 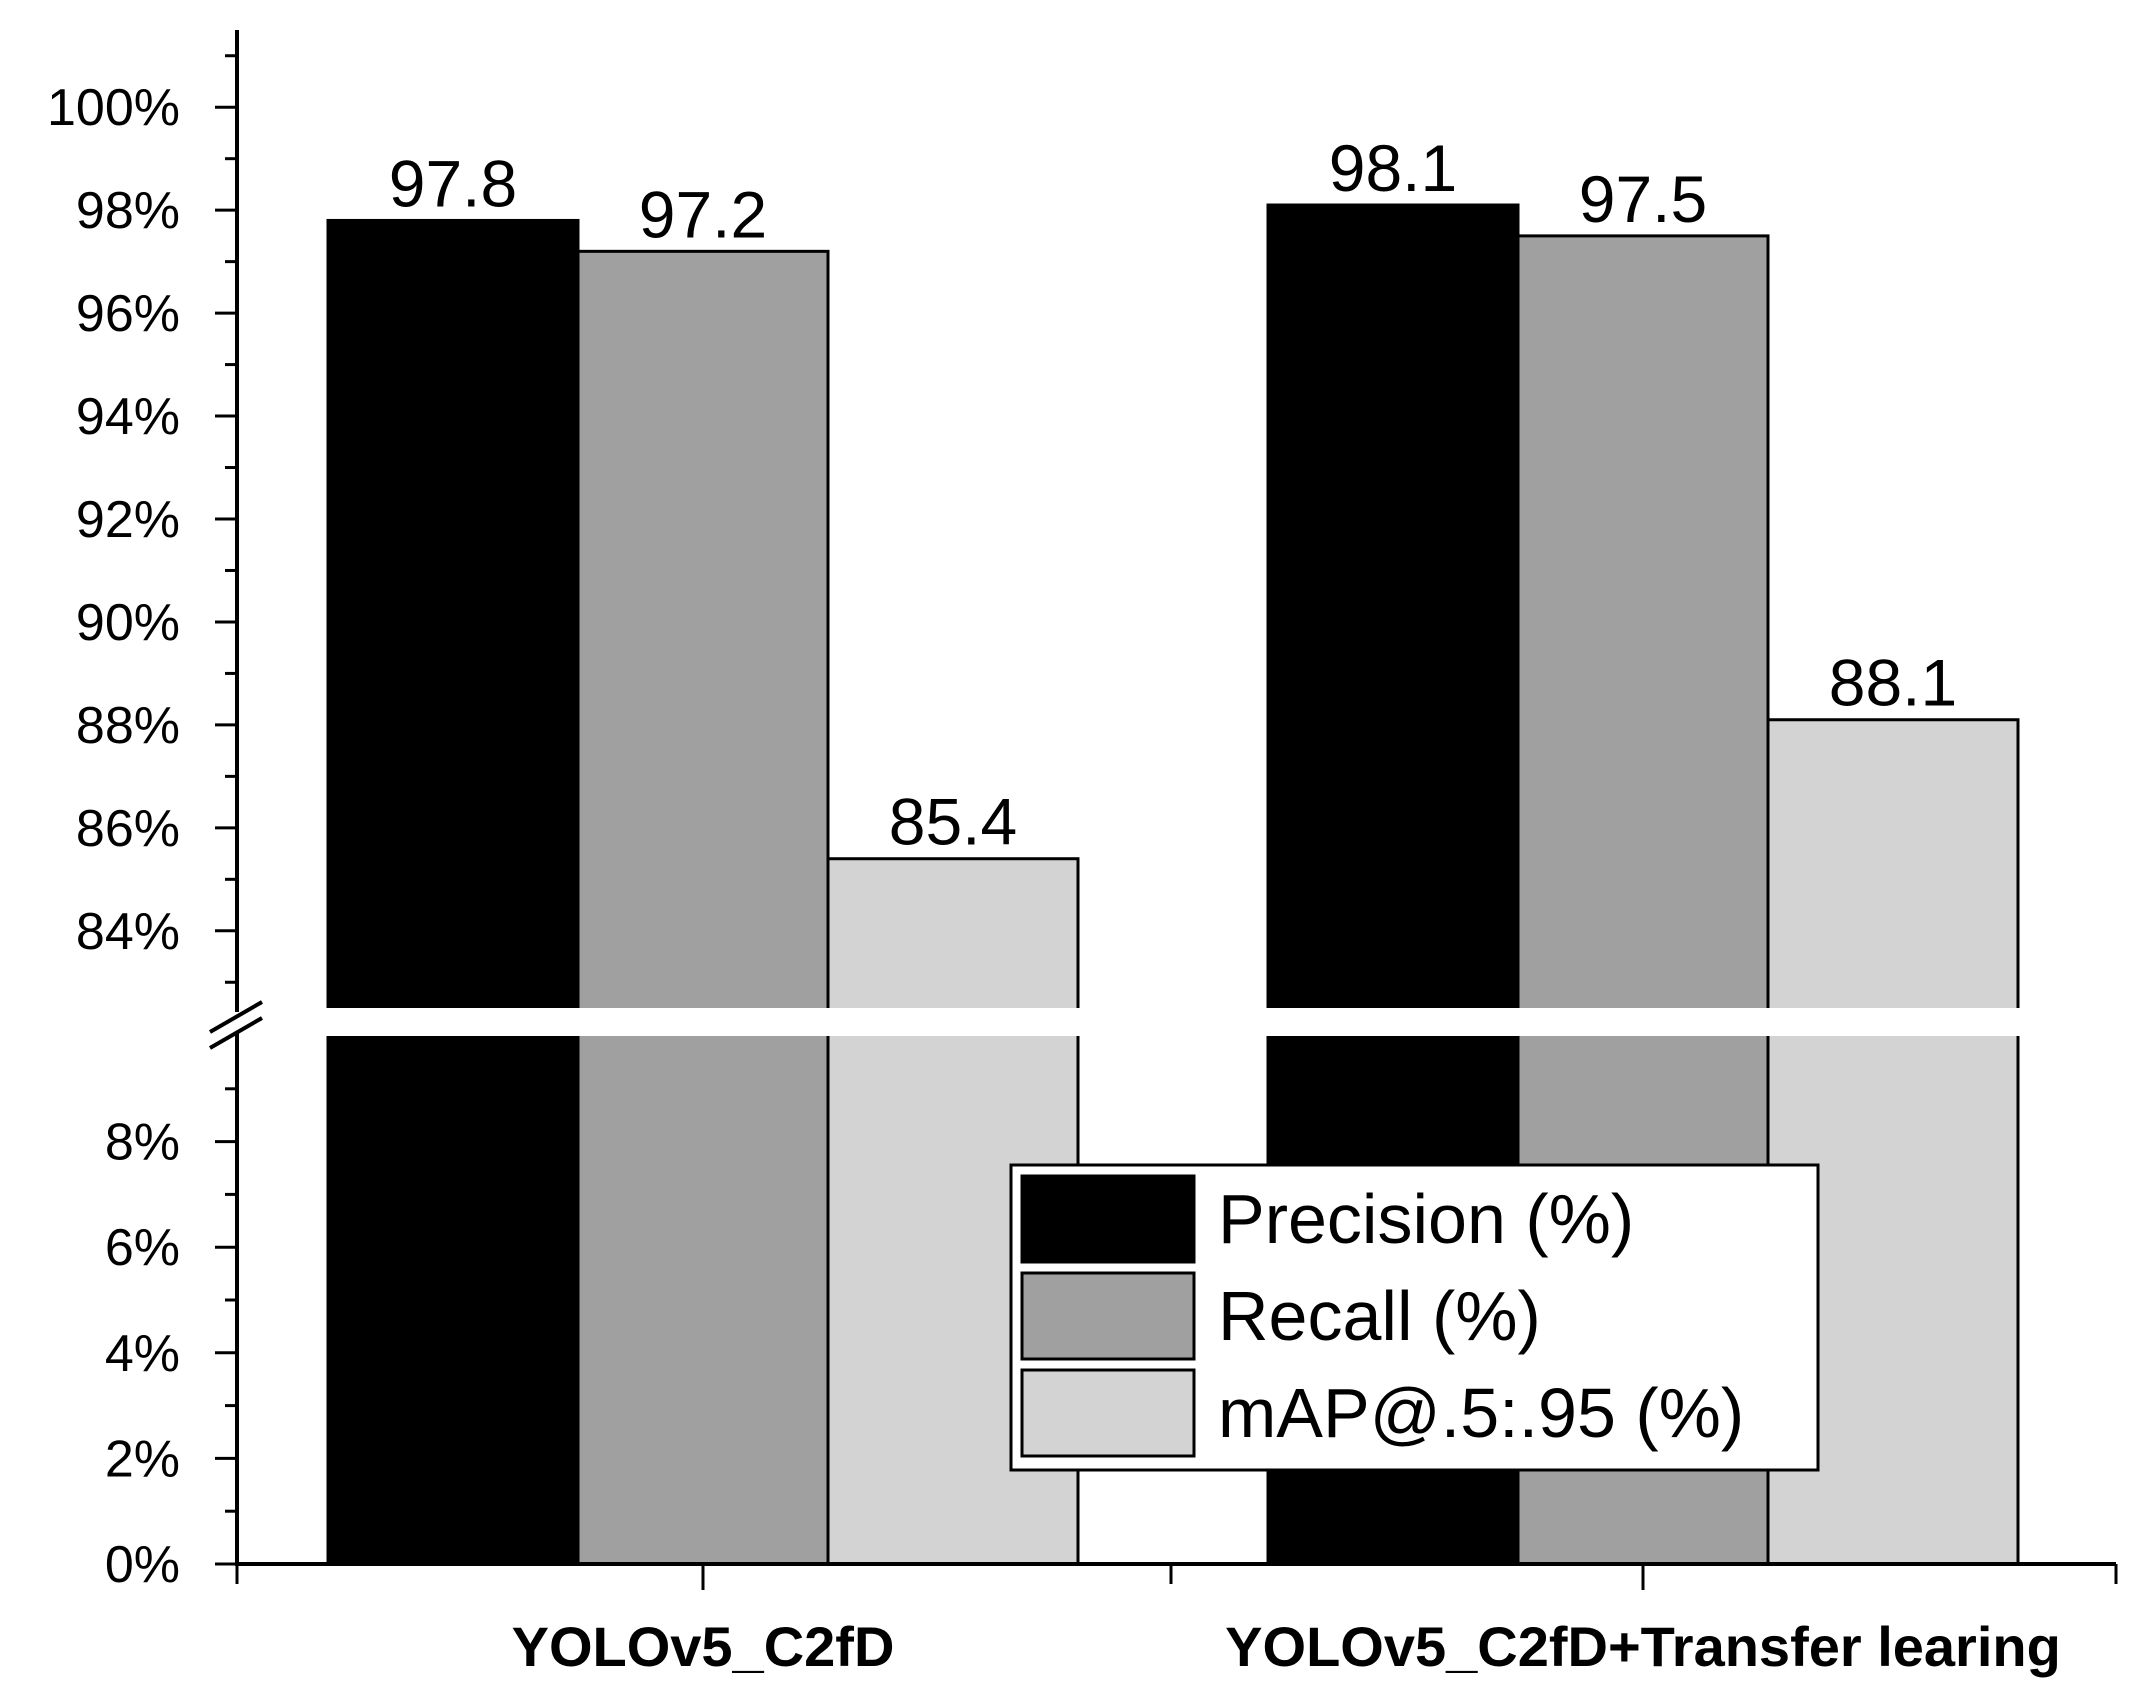 I want to click on y-tick-label: 94%, so click(x=128, y=417).